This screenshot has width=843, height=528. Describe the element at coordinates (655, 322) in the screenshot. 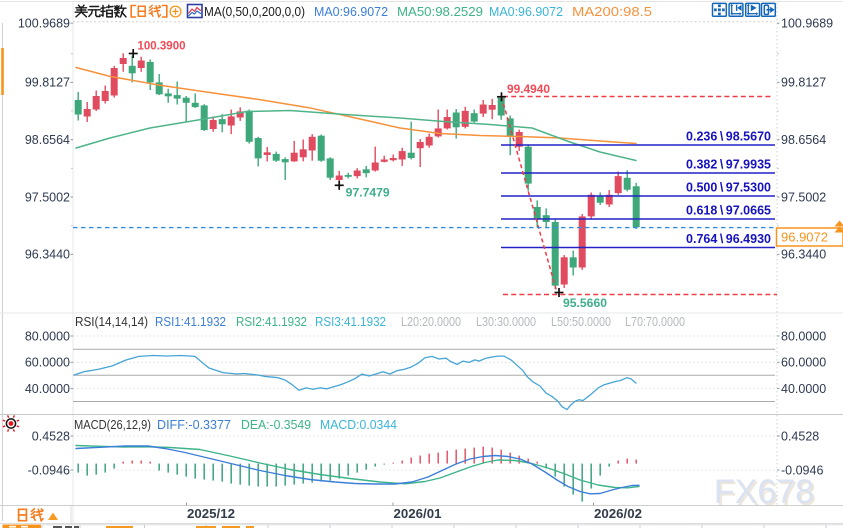

I see `svg-text: L70:70.0000` at that location.